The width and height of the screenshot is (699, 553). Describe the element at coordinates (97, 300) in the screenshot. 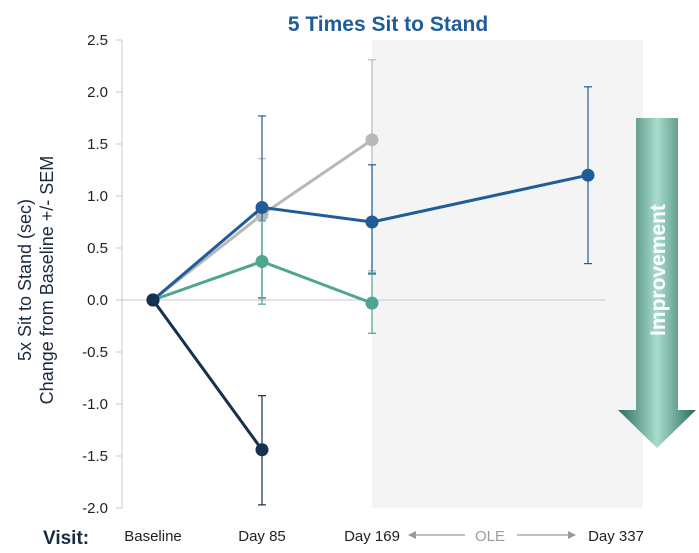

I see `y-tick-label: 0.0` at that location.